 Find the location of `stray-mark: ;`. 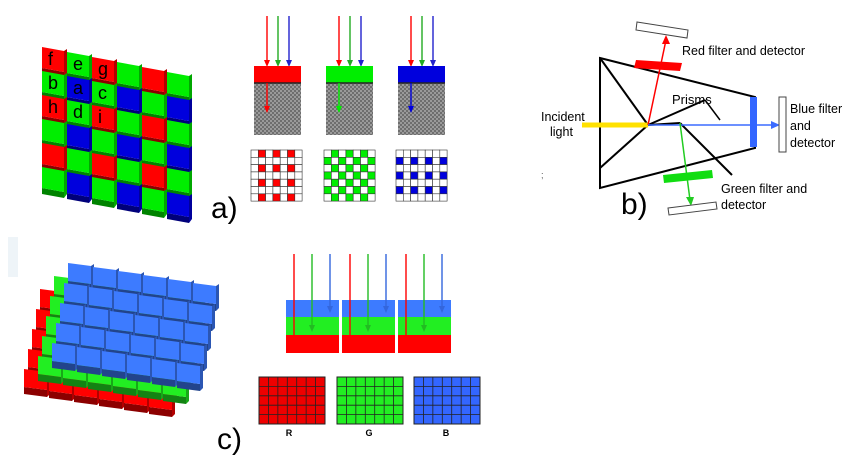

stray-mark: ; is located at coordinates (542, 175).